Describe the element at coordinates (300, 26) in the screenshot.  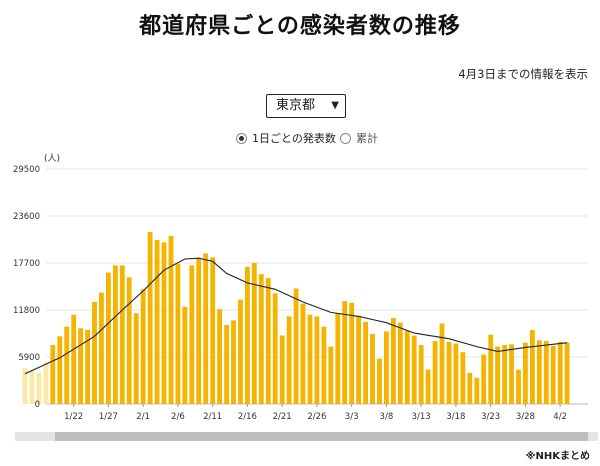
I see `page-title: 都道府県ごとの感染者数の推移` at that location.